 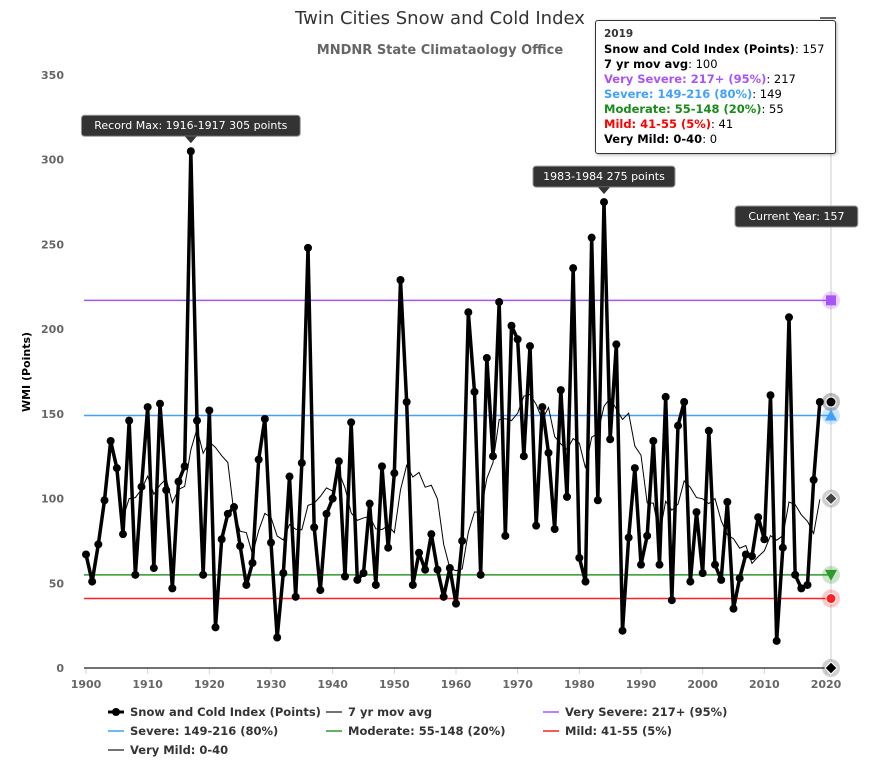 I want to click on annotation-text: Current Year: 157, so click(x=796, y=216).